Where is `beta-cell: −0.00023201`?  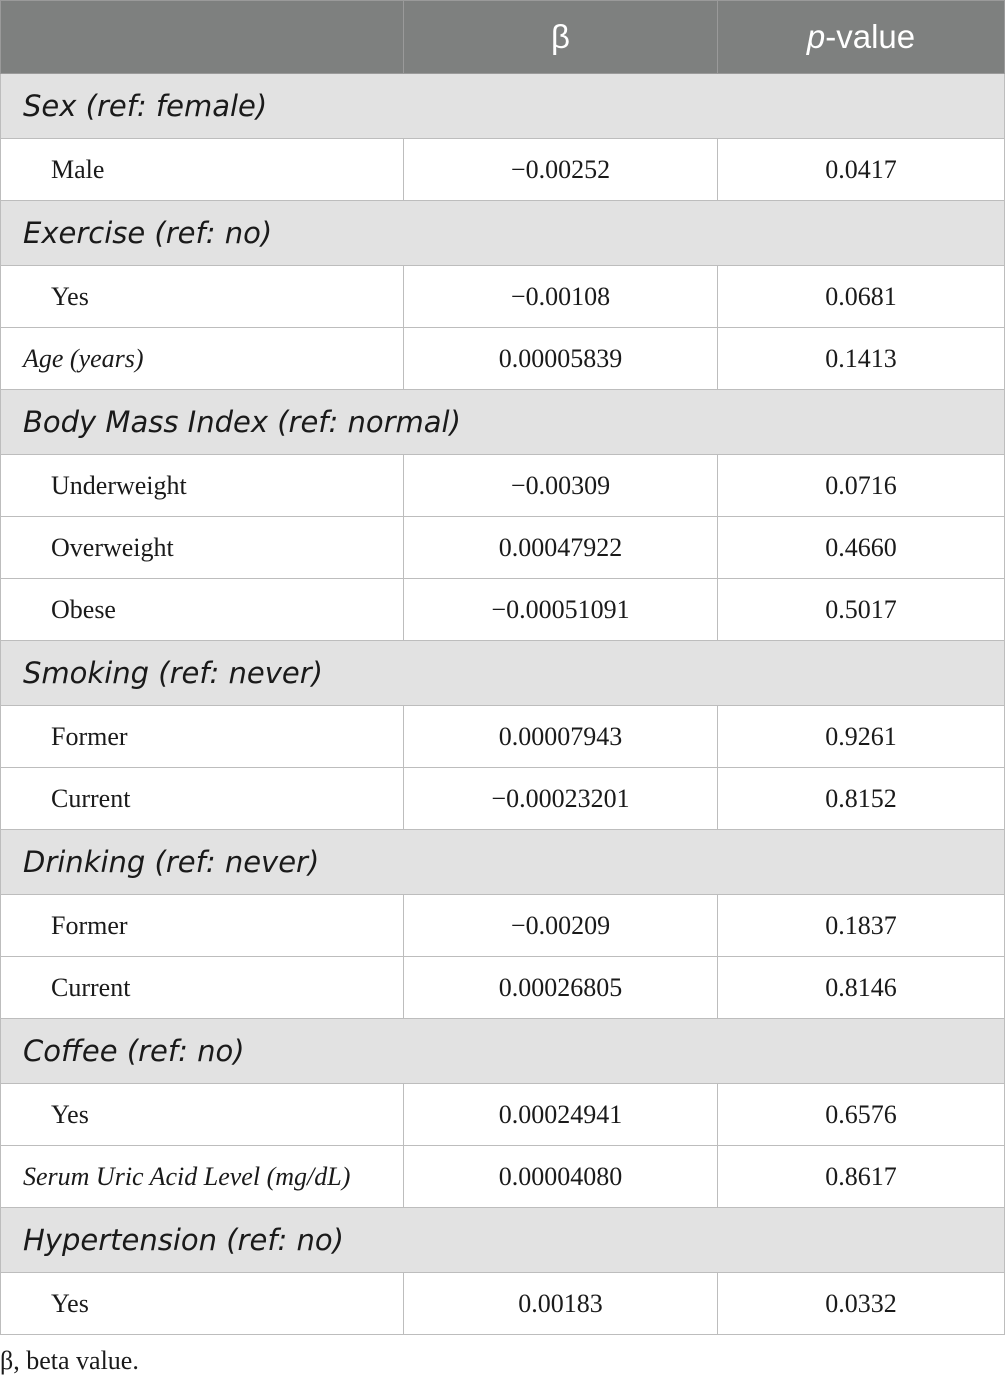
beta-cell: −0.00023201 is located at coordinates (560, 798).